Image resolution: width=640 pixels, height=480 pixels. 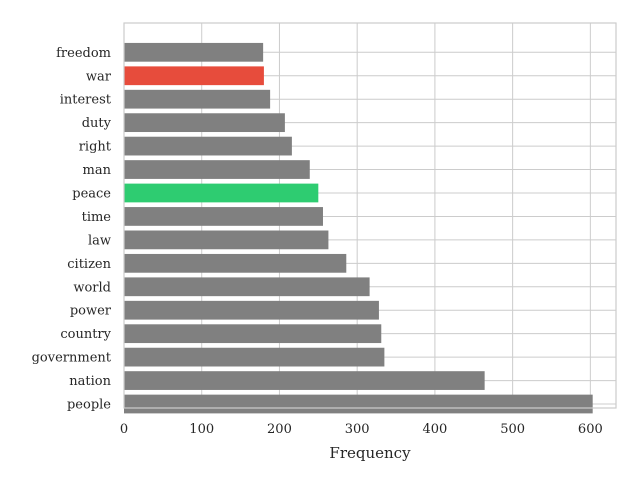 I want to click on bar-time, so click(x=223, y=216).